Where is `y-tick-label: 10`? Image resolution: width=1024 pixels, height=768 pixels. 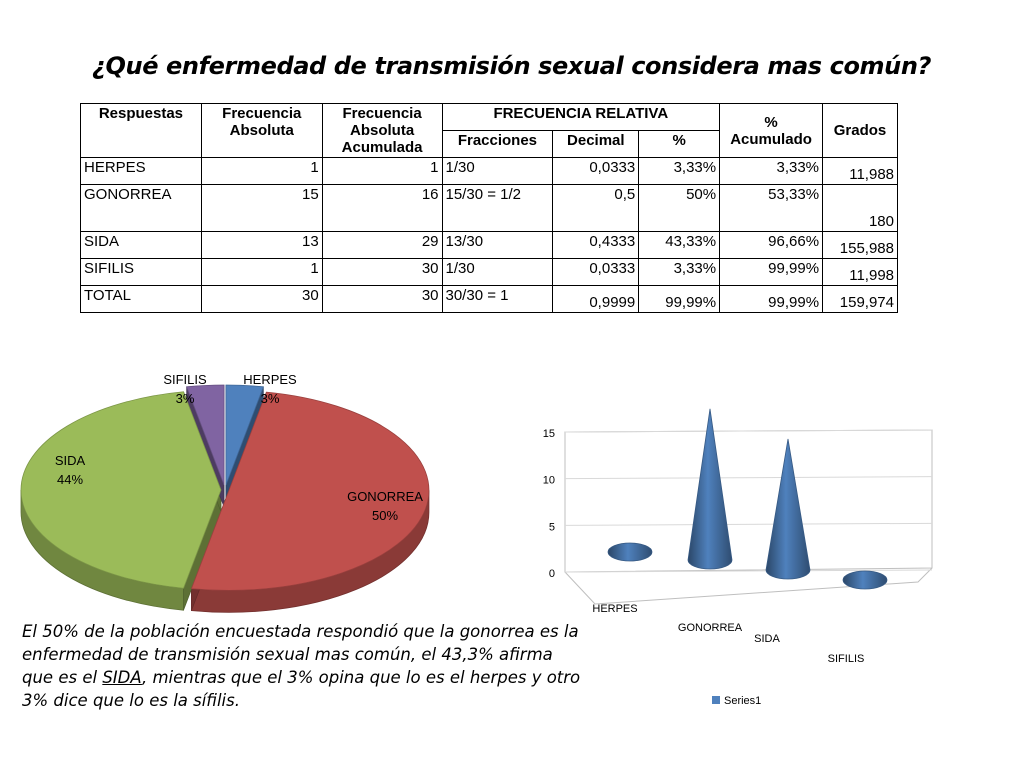 y-tick-label: 10 is located at coordinates (549, 481).